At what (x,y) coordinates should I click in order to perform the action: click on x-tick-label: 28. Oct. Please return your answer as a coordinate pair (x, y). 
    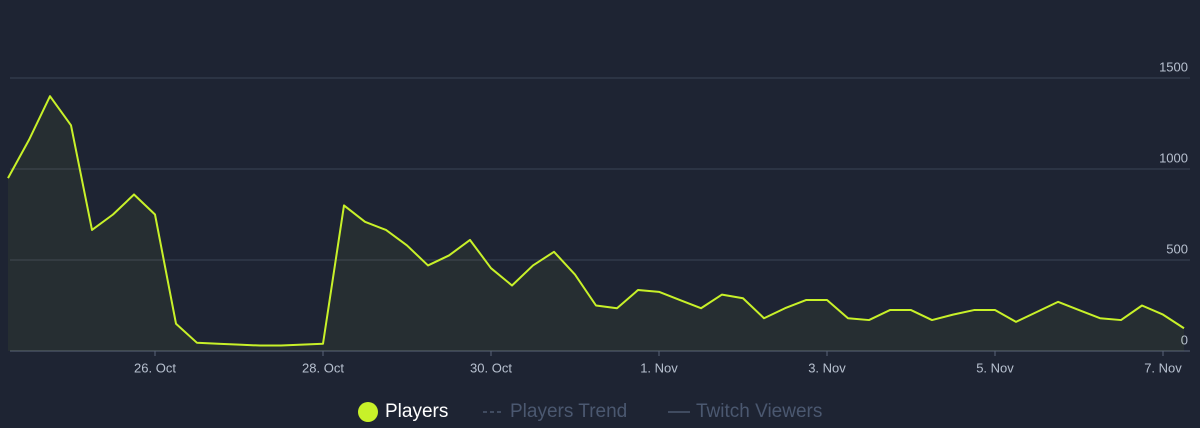
    Looking at the image, I should click on (323, 367).